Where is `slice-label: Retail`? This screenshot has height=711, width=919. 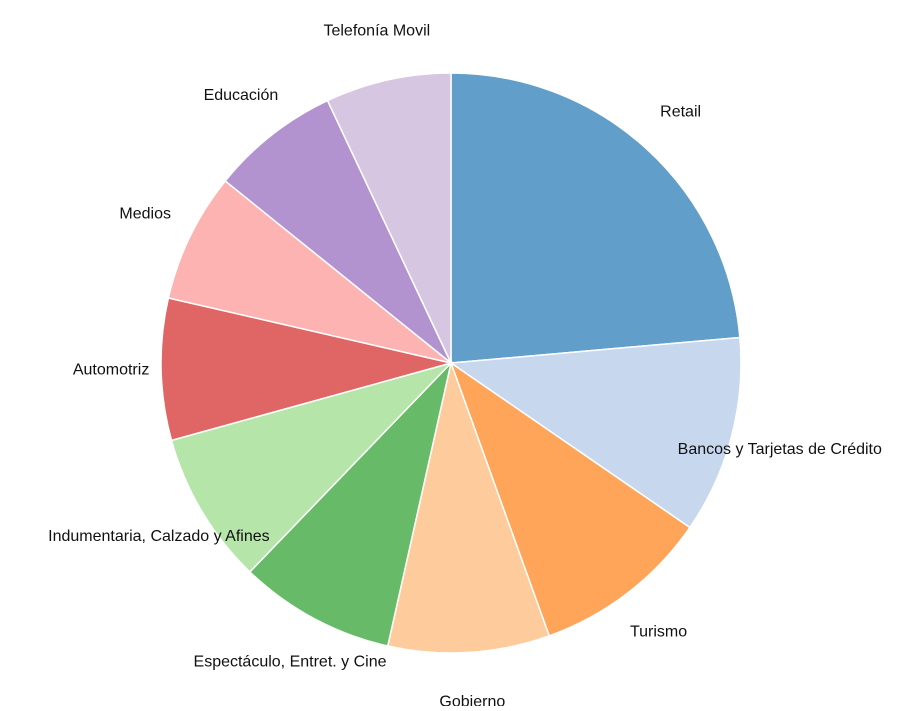
slice-label: Retail is located at coordinates (680, 111).